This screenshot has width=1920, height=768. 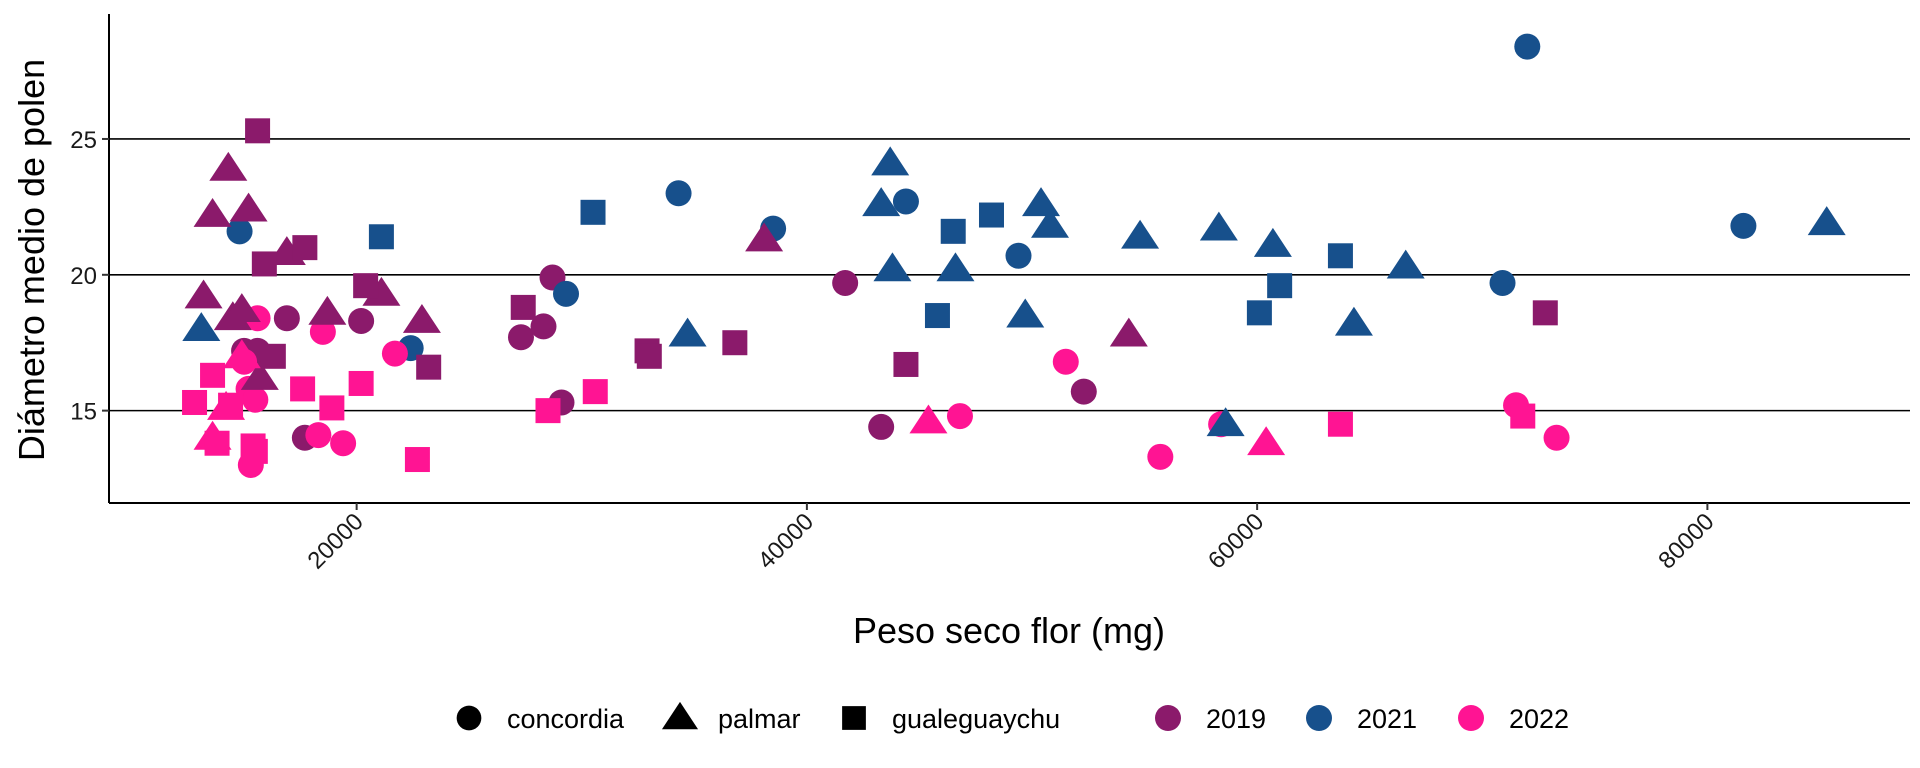 What do you see at coordinates (786, 541) in the screenshot?
I see `x-tick-label: 40000` at bounding box center [786, 541].